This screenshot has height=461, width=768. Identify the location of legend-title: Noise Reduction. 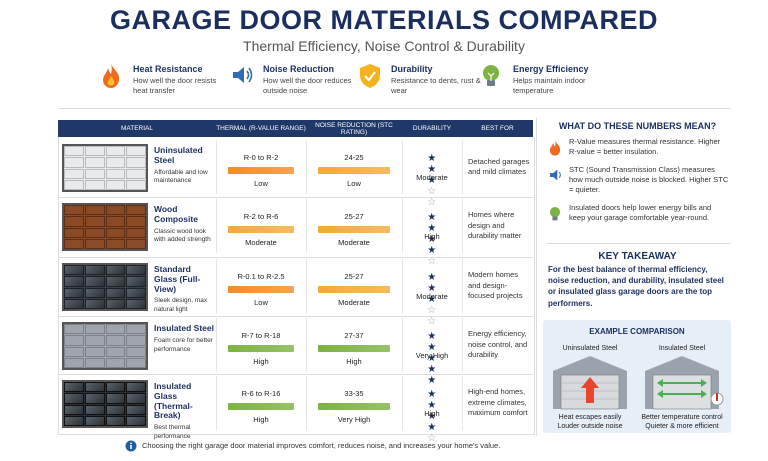
(299, 69).